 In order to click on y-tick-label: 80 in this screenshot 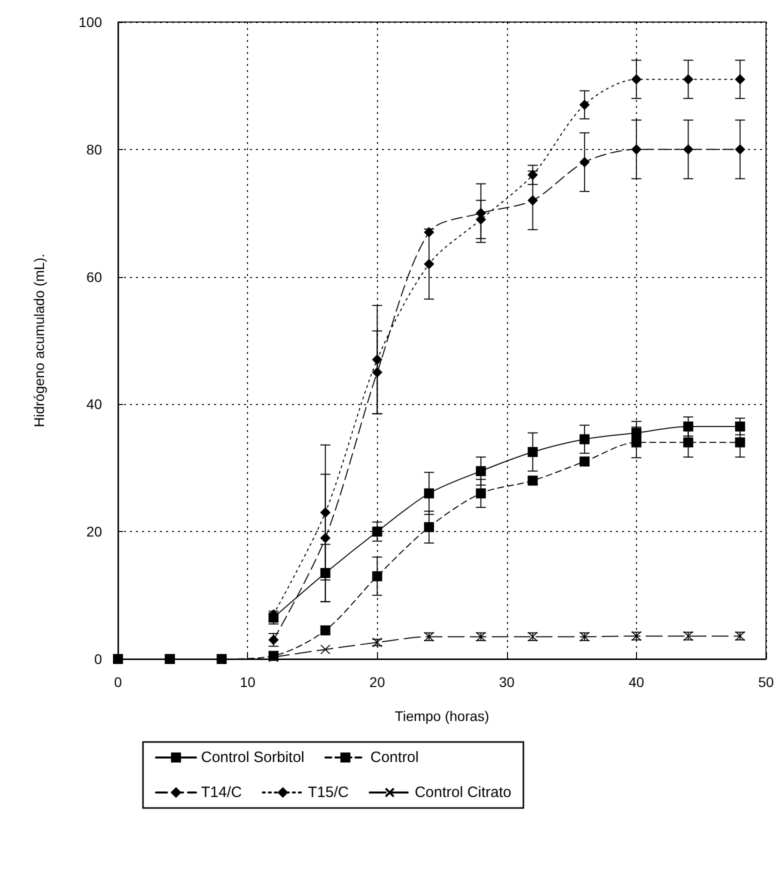, I will do `click(94, 149)`.